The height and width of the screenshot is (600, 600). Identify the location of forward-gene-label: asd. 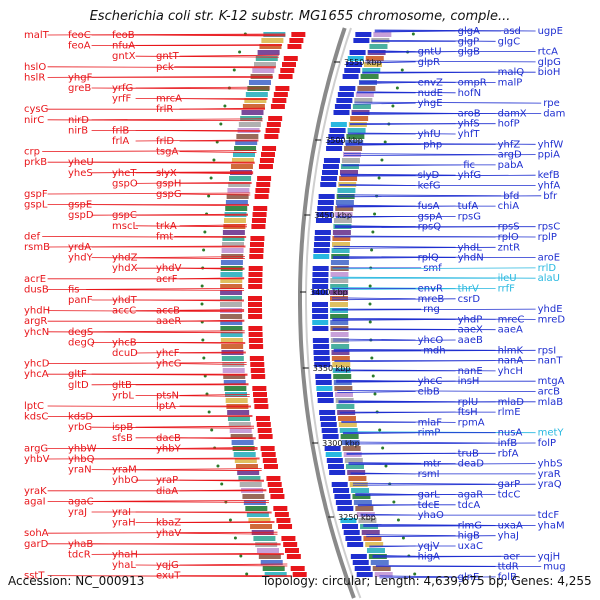
(512, 31).